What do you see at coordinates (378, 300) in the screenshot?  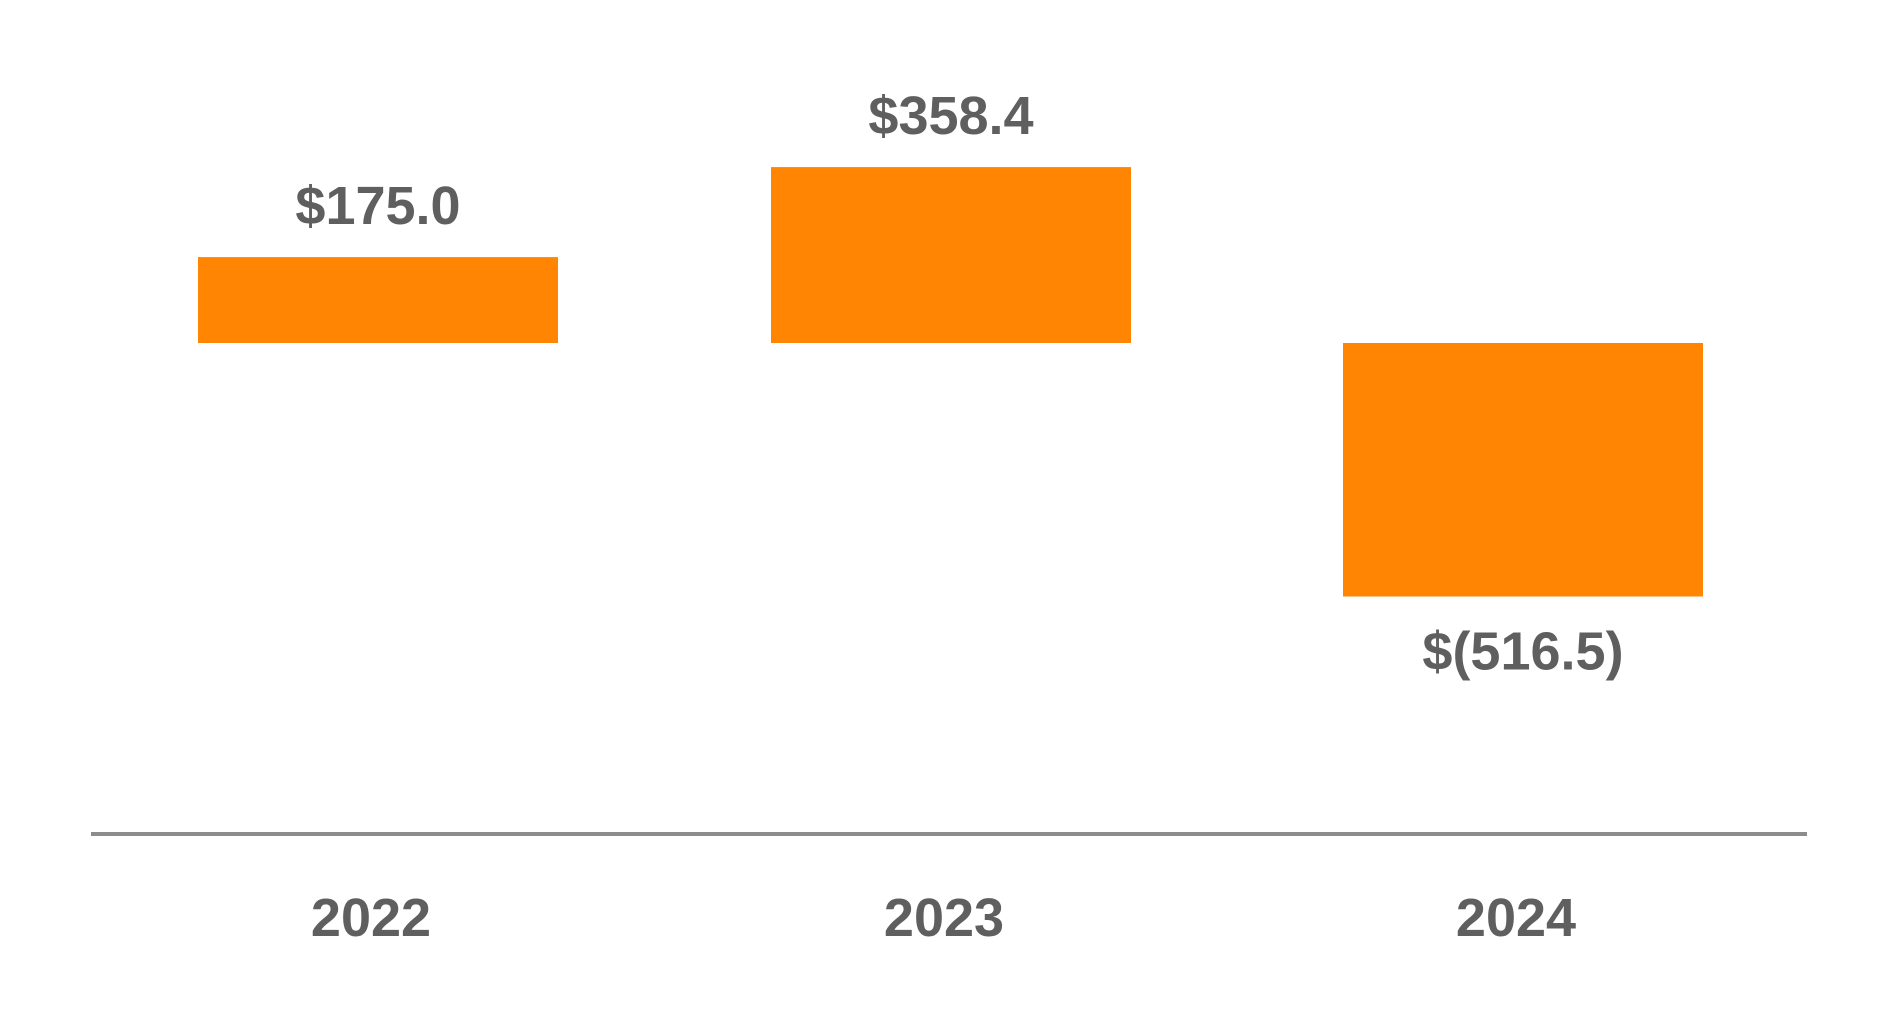 I see `bar-2022` at bounding box center [378, 300].